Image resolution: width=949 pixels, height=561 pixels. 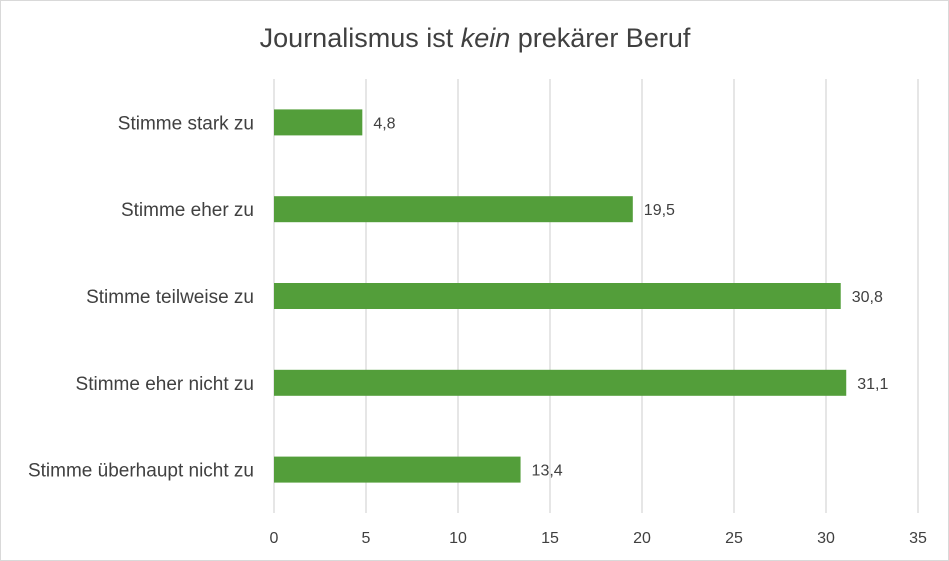 What do you see at coordinates (598, 538) in the screenshot?
I see `x-axis-tick-labels: 0 5 10 15 20 25 30 35` at bounding box center [598, 538].